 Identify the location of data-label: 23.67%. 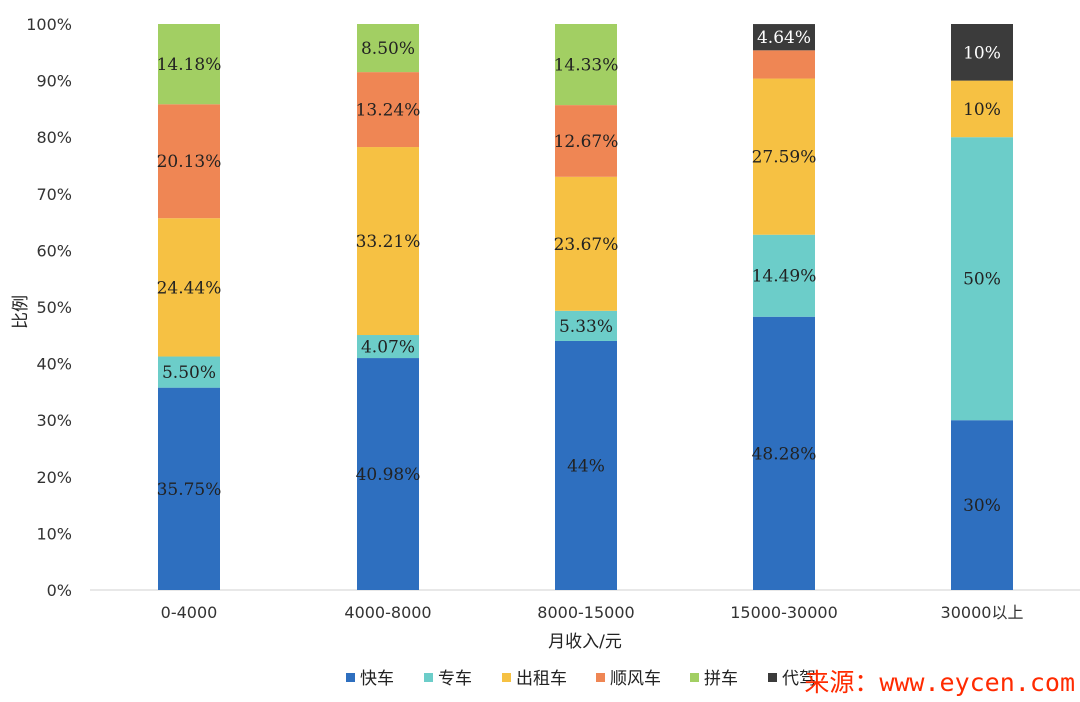
(586, 245).